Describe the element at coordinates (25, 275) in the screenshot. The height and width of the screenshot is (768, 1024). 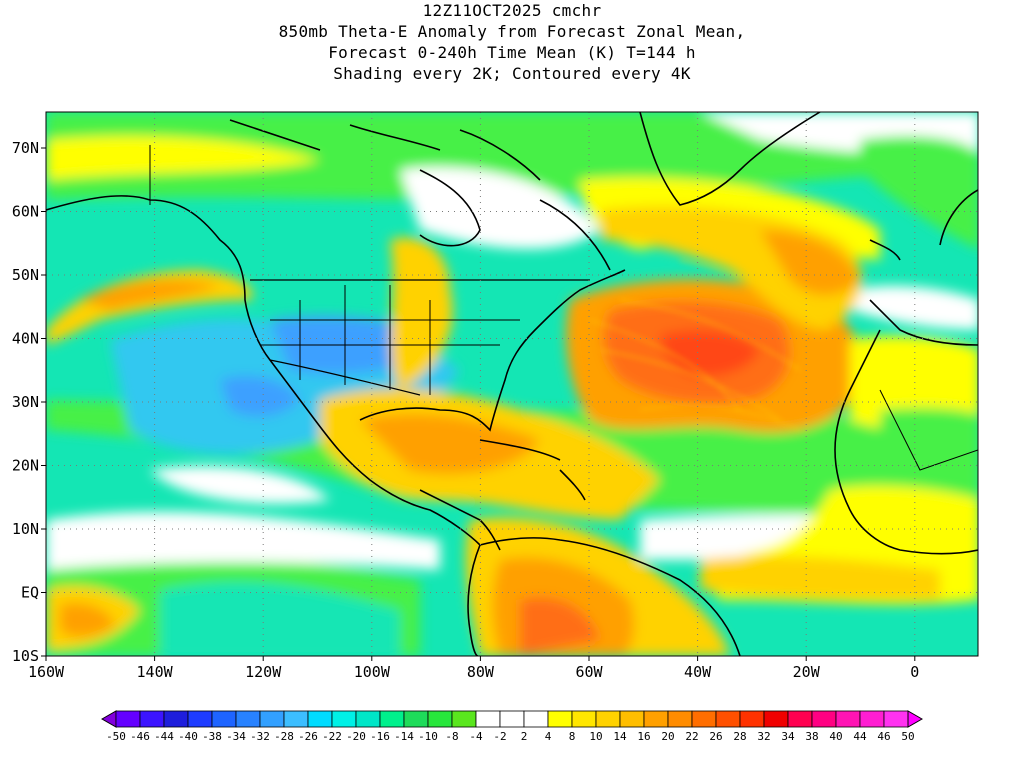
I see `lat-tick-label: 50N` at that location.